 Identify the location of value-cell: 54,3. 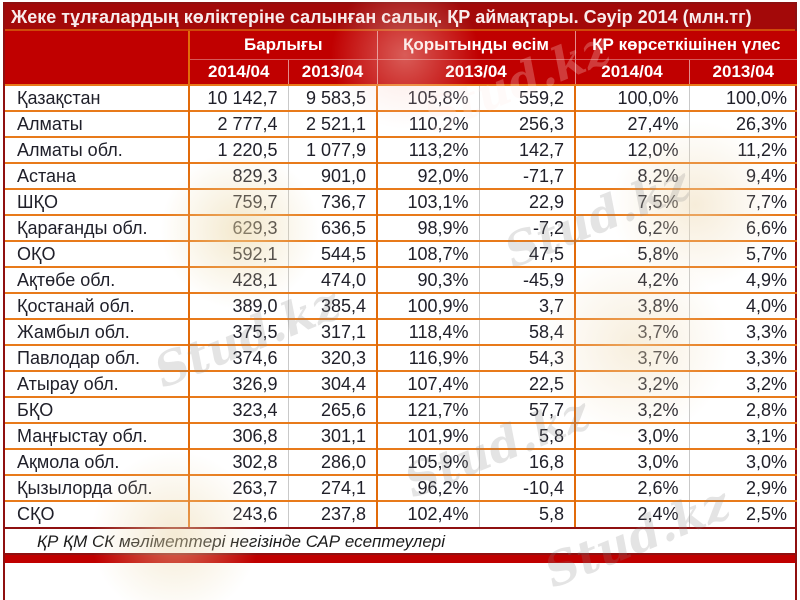
(527, 357).